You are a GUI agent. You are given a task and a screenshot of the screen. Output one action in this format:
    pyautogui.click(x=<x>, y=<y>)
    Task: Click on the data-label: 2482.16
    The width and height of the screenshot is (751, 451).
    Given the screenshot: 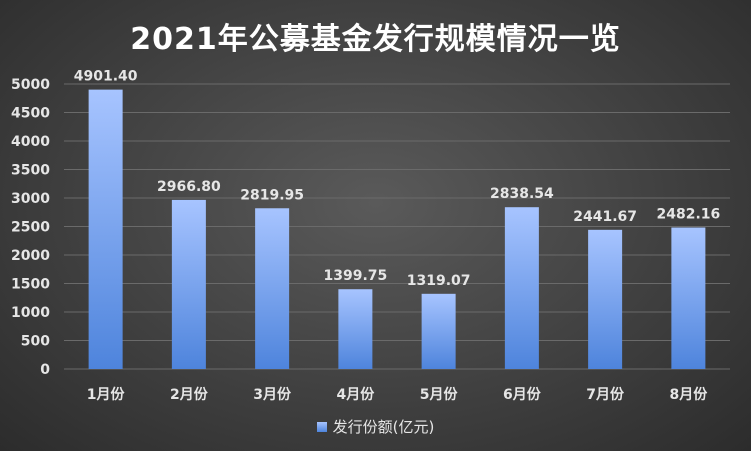 What is the action you would take?
    pyautogui.click(x=688, y=215)
    